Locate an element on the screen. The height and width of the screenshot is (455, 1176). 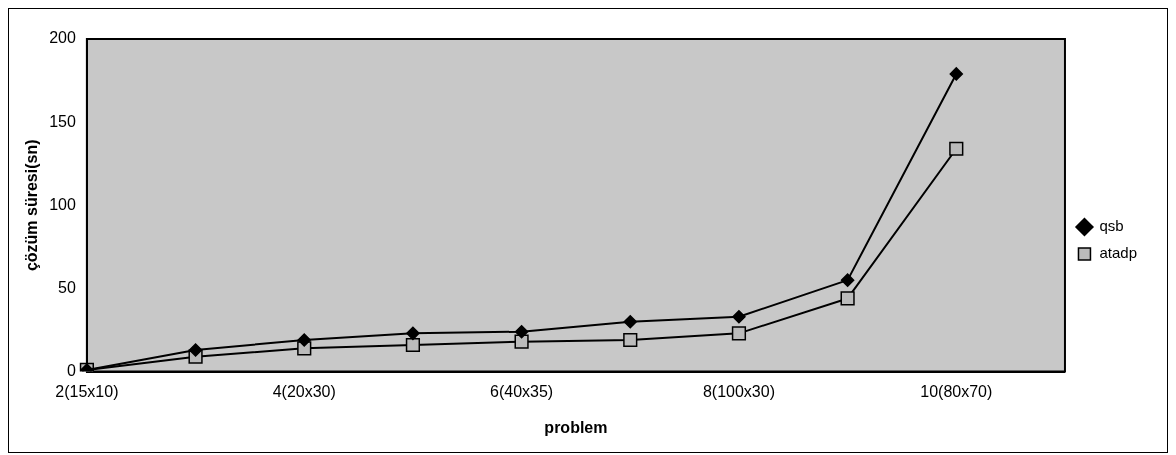
x-tick-label: 4(20x30) is located at coordinates (304, 391).